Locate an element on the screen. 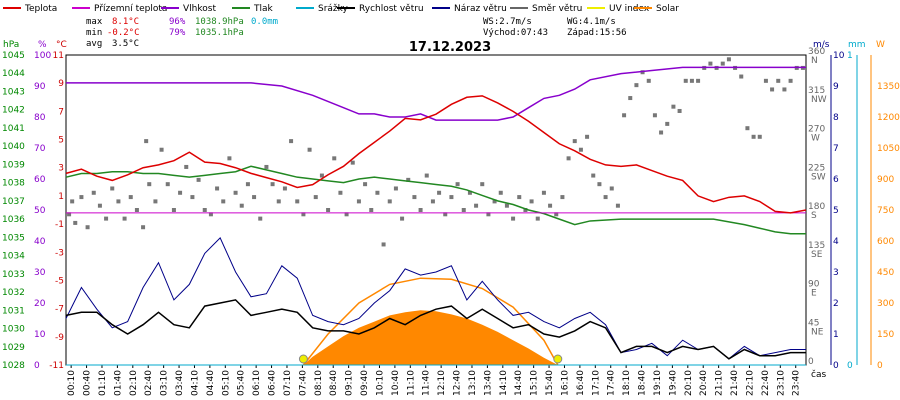 This screenshot has height=400, width=900. dir-tick-4: 180 is located at coordinates (816, 207).